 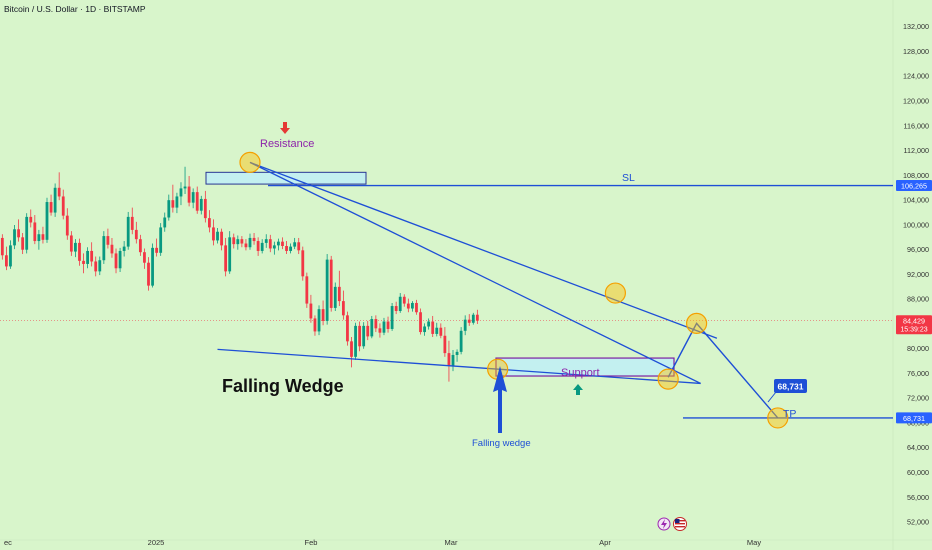 I want to click on y-tick-label: 52,000, so click(x=918, y=522).